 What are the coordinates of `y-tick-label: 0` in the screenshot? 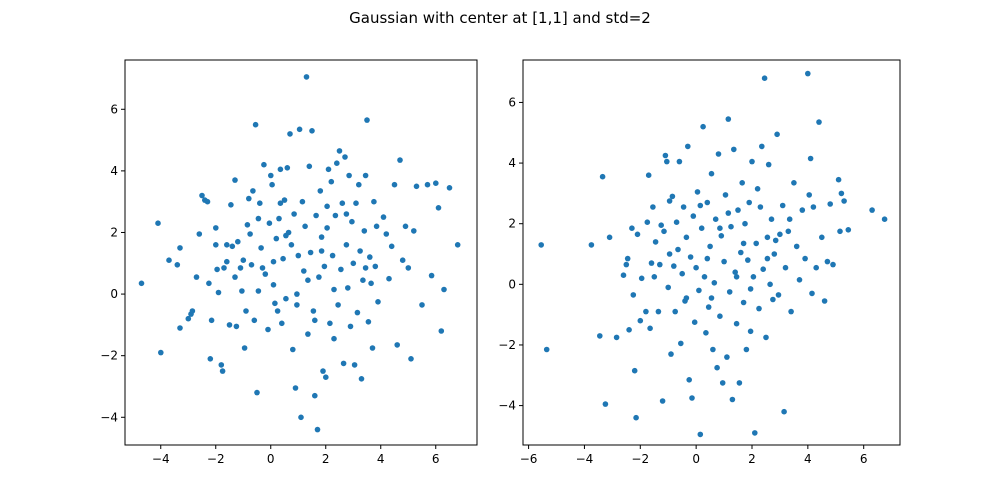 It's located at (512, 284).